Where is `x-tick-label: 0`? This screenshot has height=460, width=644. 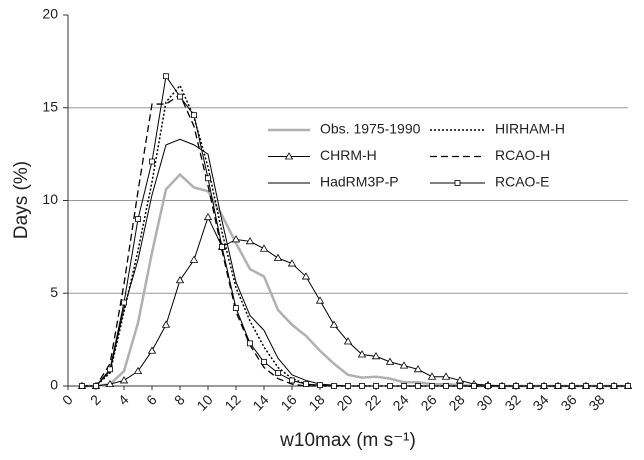
x-tick-label: 0 is located at coordinates (67, 399).